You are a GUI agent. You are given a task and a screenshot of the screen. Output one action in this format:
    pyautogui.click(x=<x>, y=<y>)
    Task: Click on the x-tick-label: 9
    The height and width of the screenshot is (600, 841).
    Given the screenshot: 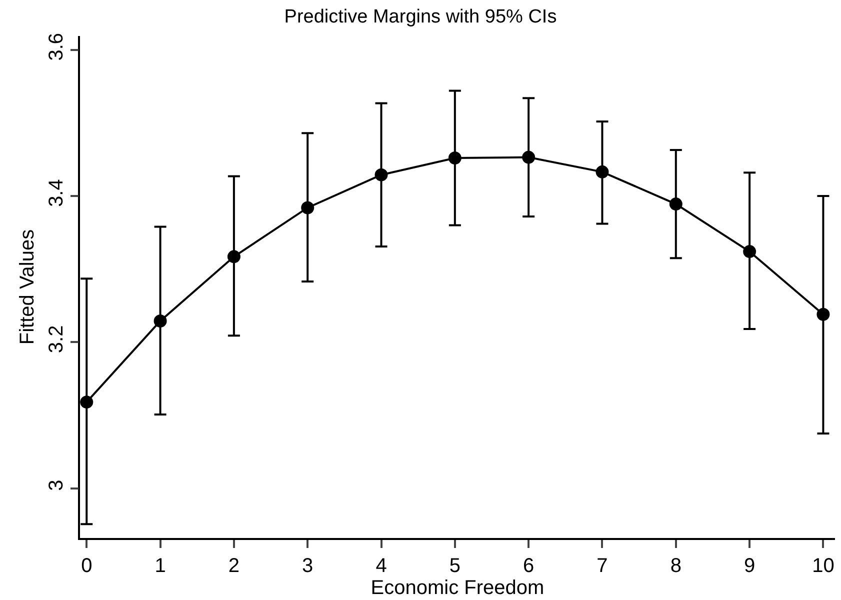 What is the action you would take?
    pyautogui.click(x=750, y=565)
    